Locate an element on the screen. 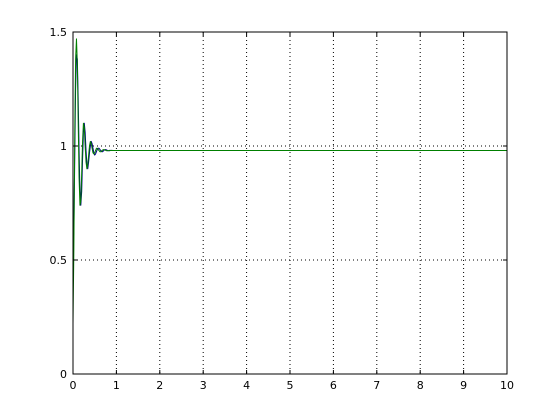  x-tick-label: 1 is located at coordinates (116, 385).